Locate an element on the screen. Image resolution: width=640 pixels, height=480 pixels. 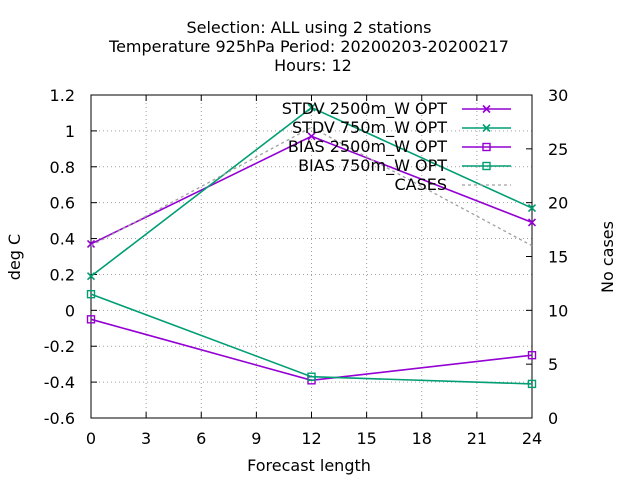
y-tick-label: -0.4 is located at coordinates (59, 382).